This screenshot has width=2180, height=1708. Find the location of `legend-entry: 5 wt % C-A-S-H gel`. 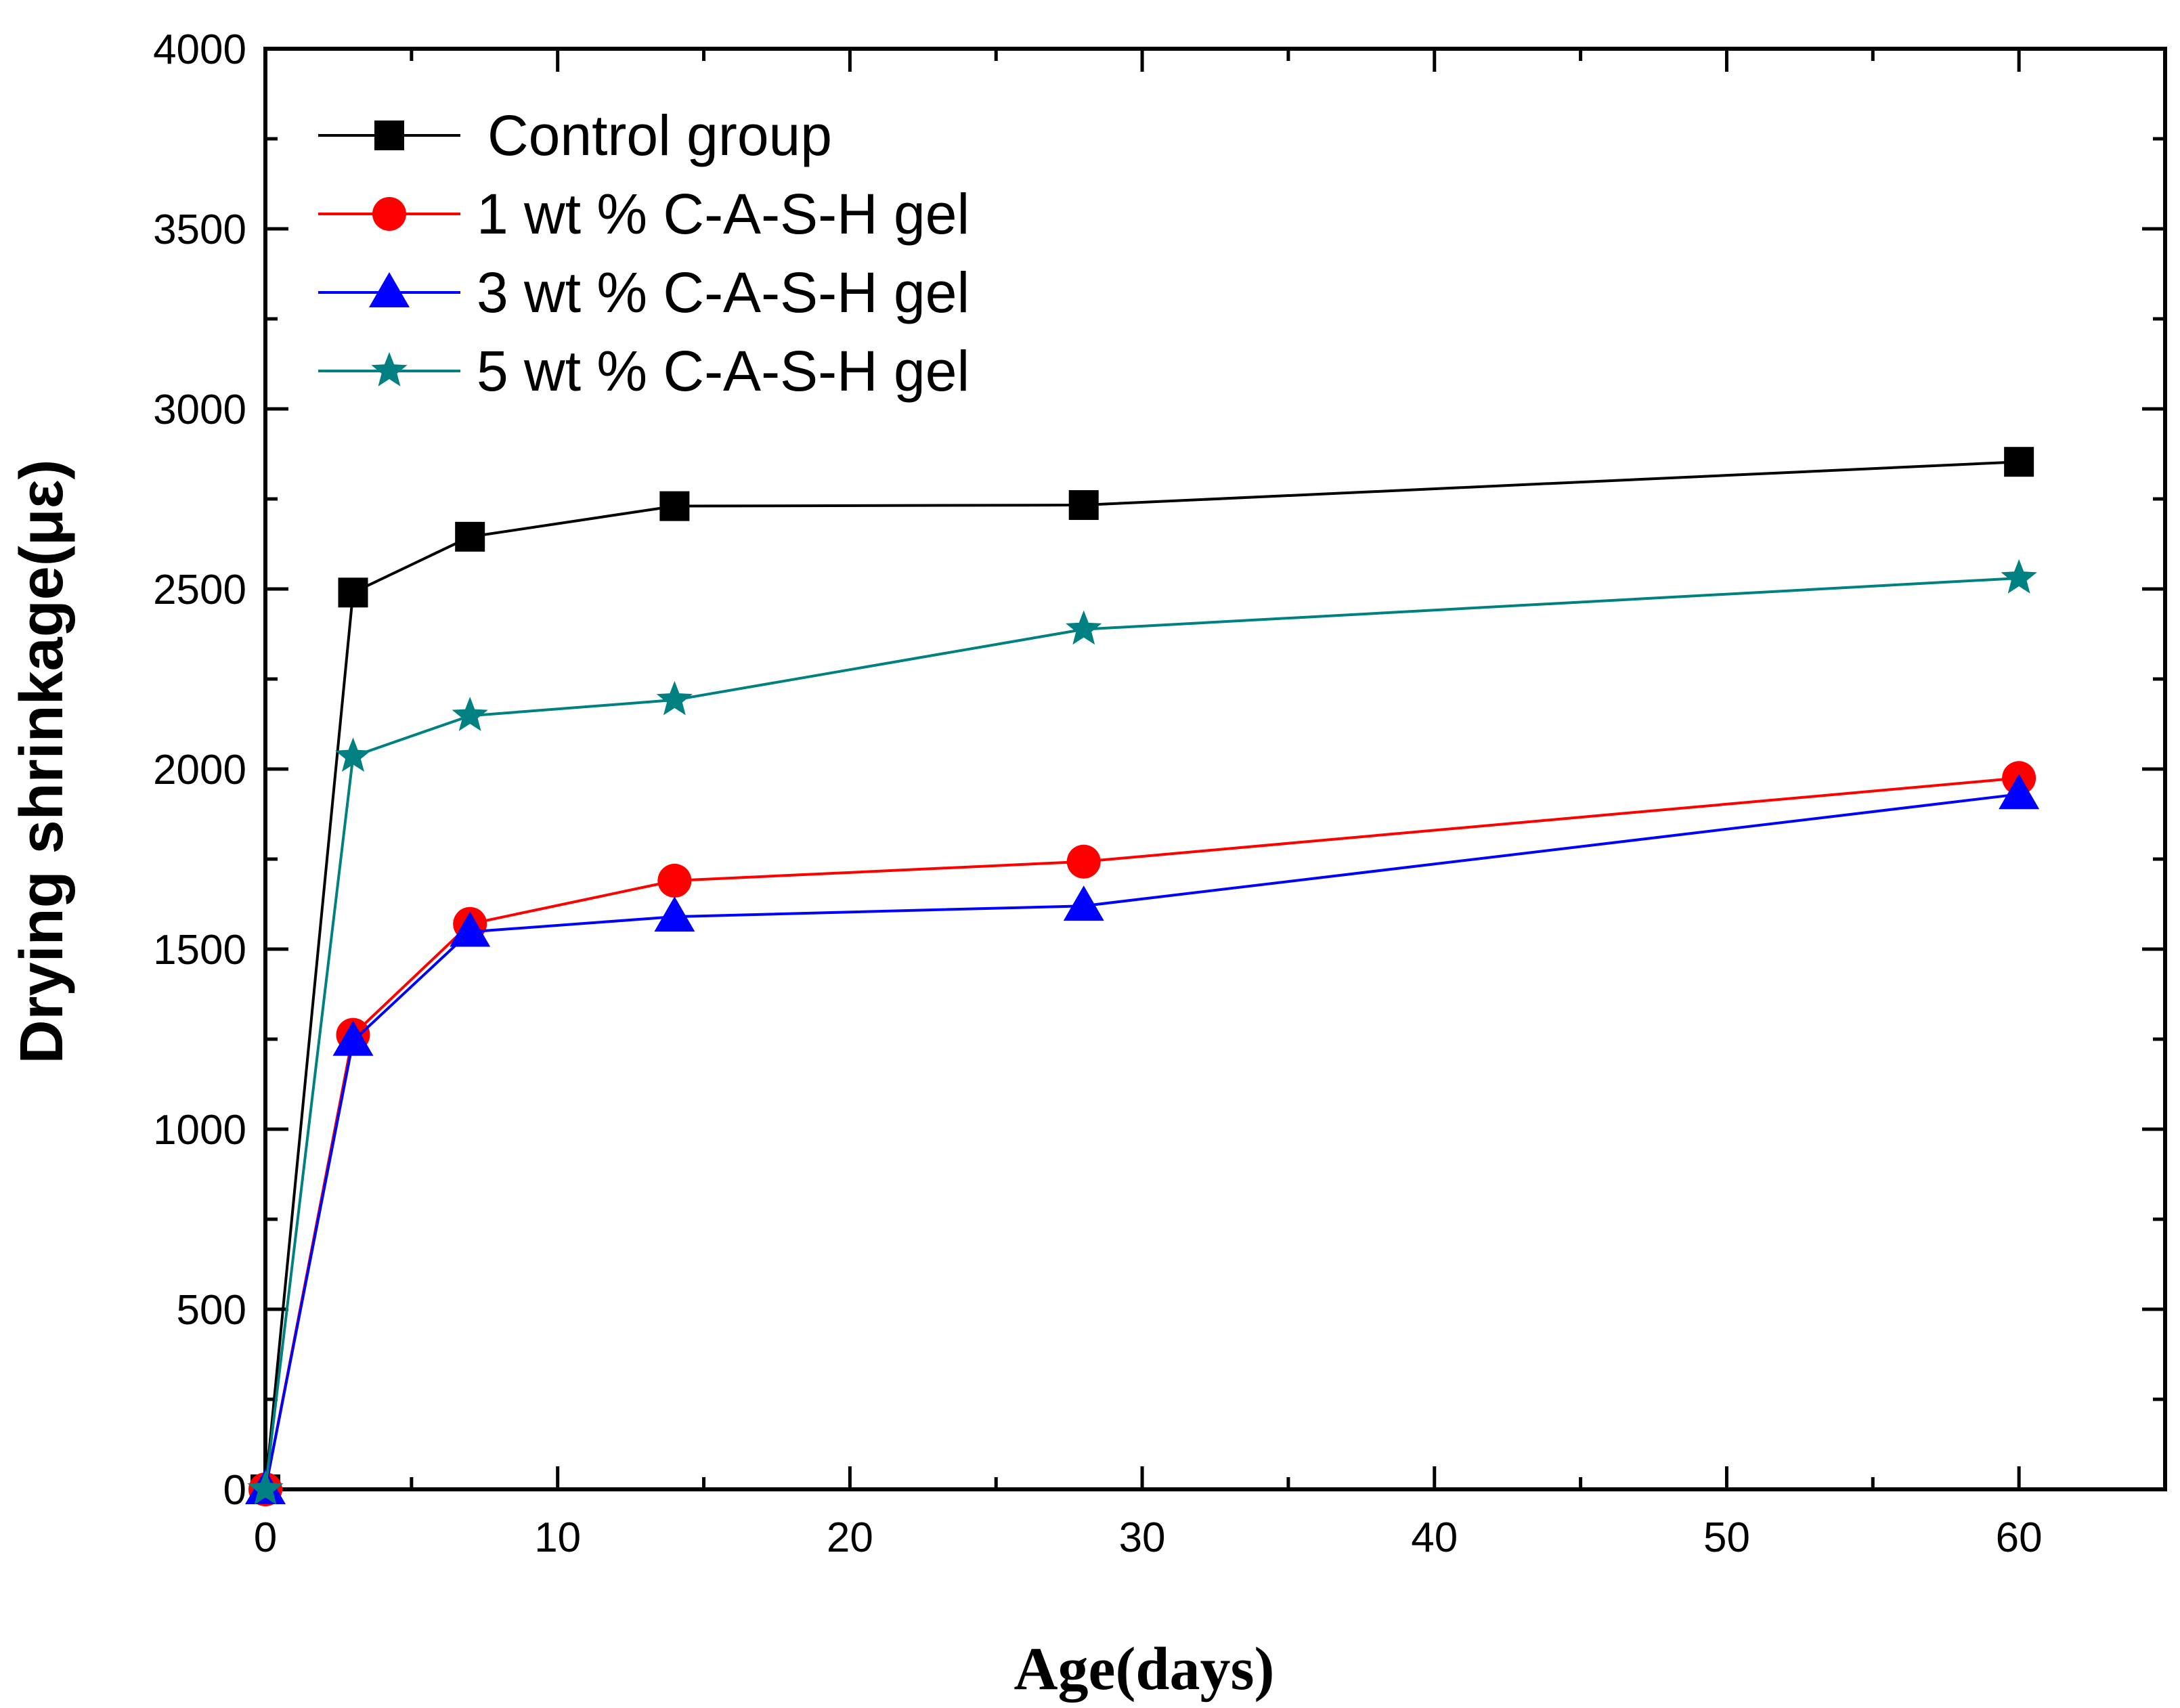

legend-entry: 5 wt % C-A-S-H gel is located at coordinates (643, 371).